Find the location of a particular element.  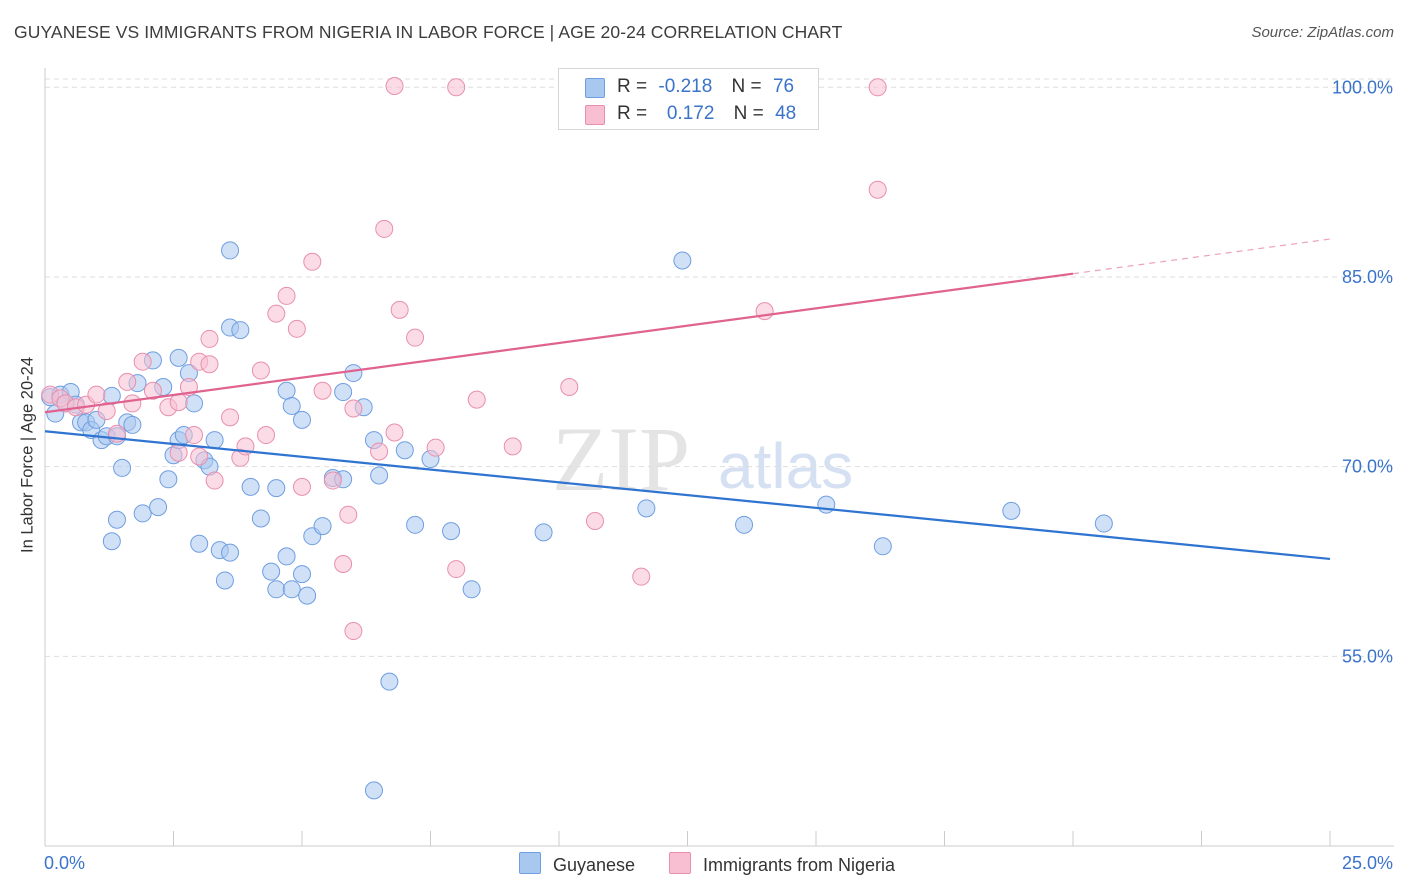

x-tick-label: 25.0% is located at coordinates (1367, 863).